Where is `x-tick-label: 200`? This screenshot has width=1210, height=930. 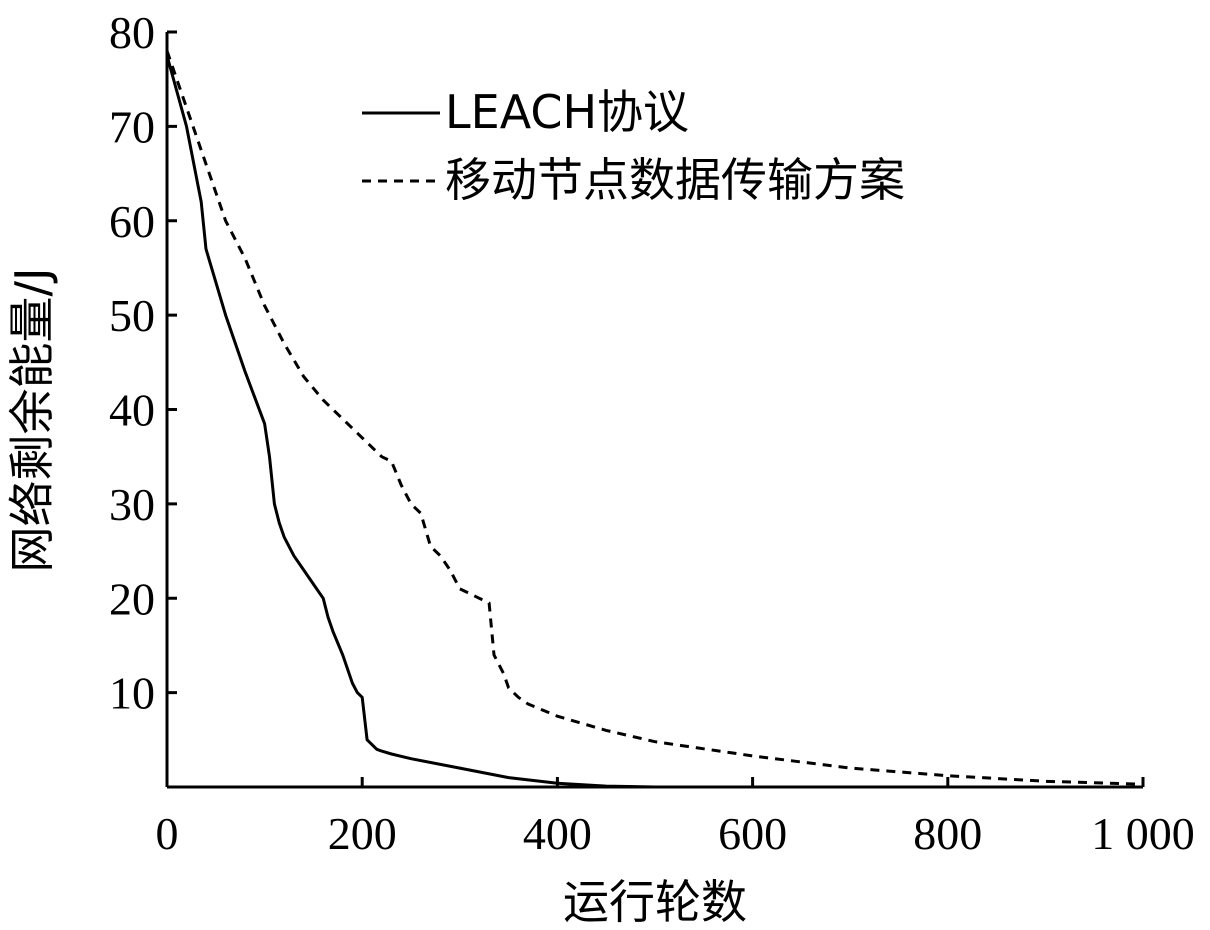
x-tick-label: 200 is located at coordinates (362, 833).